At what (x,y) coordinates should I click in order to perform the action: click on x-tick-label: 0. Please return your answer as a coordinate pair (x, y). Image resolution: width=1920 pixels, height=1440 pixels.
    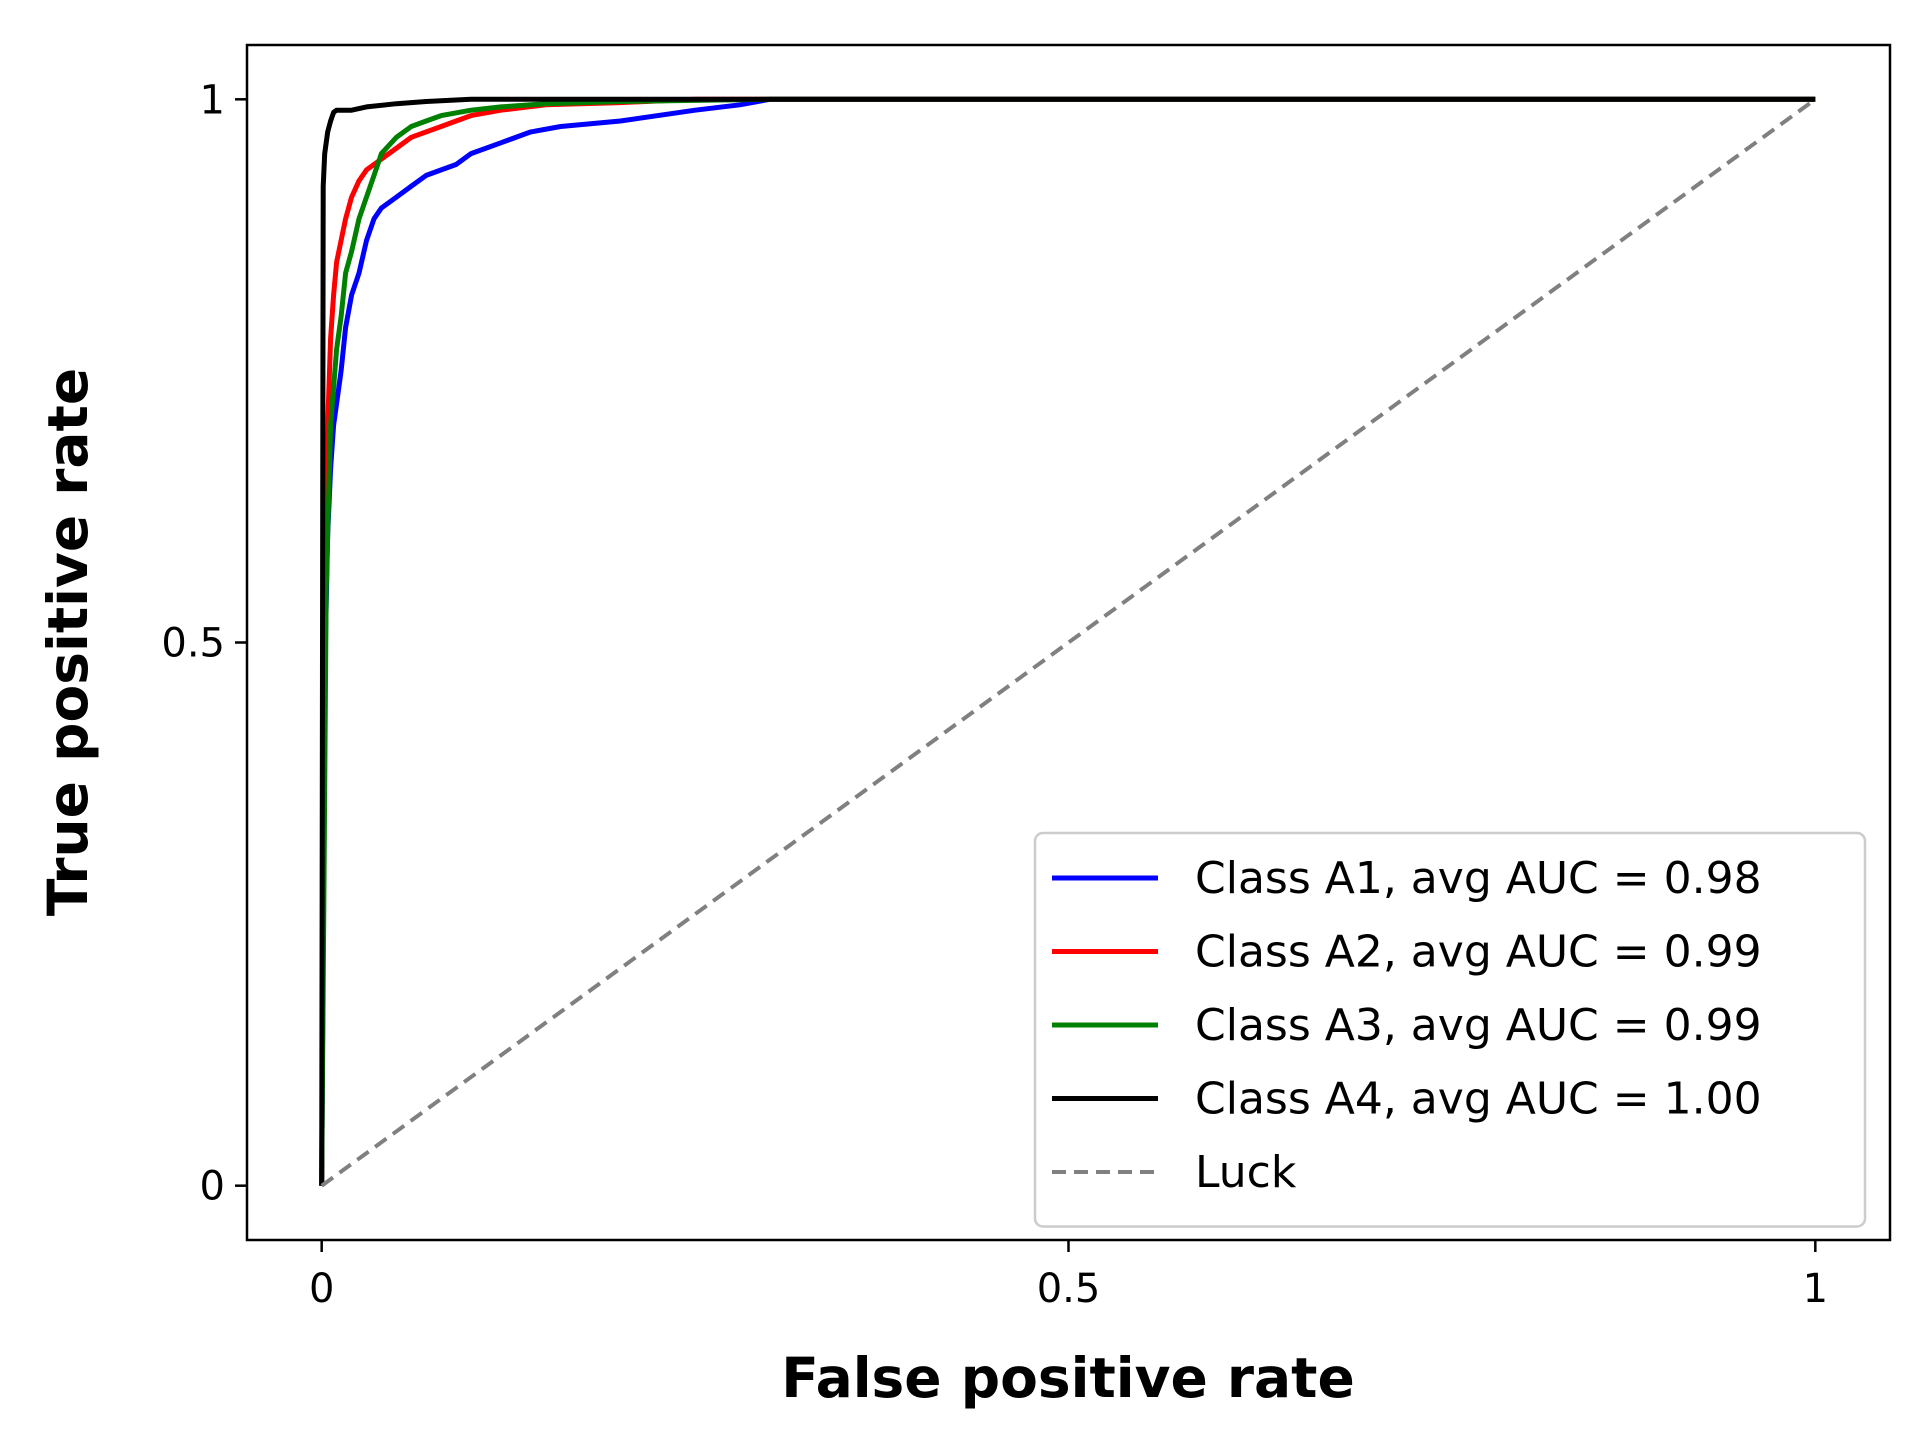
    Looking at the image, I should click on (321, 1289).